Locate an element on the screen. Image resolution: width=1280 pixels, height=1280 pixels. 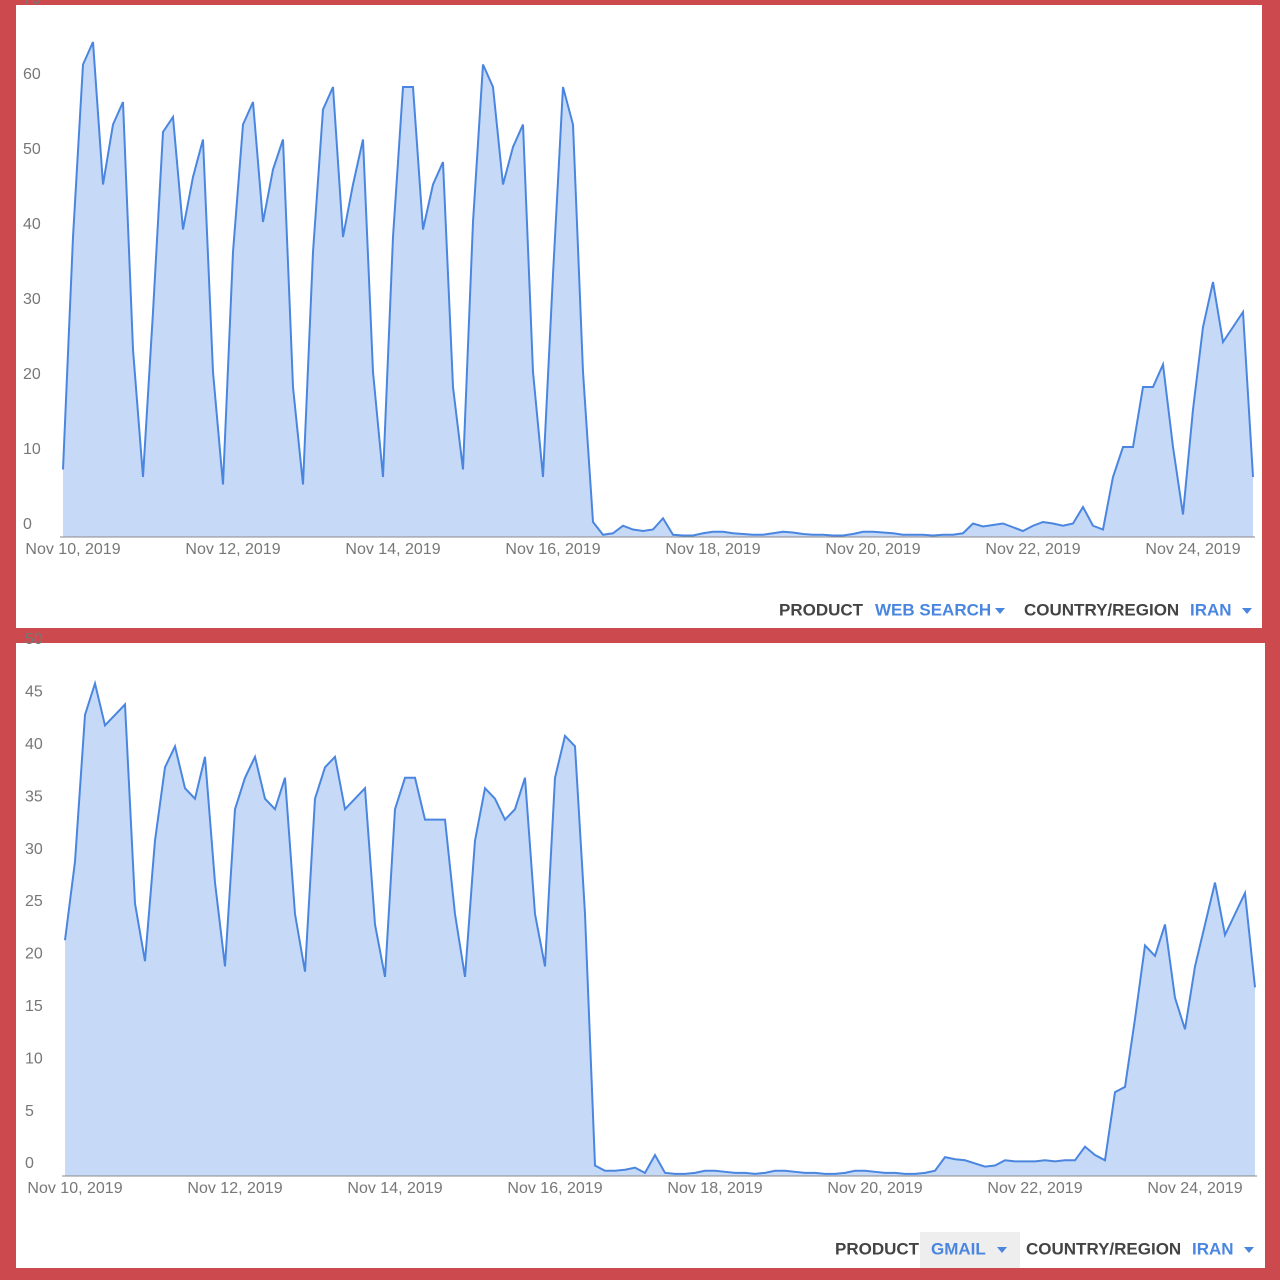
y-tick-label: 60 is located at coordinates (32, 74).